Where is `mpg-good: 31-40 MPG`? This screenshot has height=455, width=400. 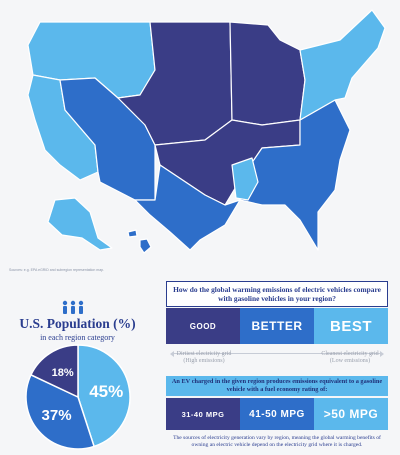
mpg-good: 31-40 MPG is located at coordinates (203, 414).